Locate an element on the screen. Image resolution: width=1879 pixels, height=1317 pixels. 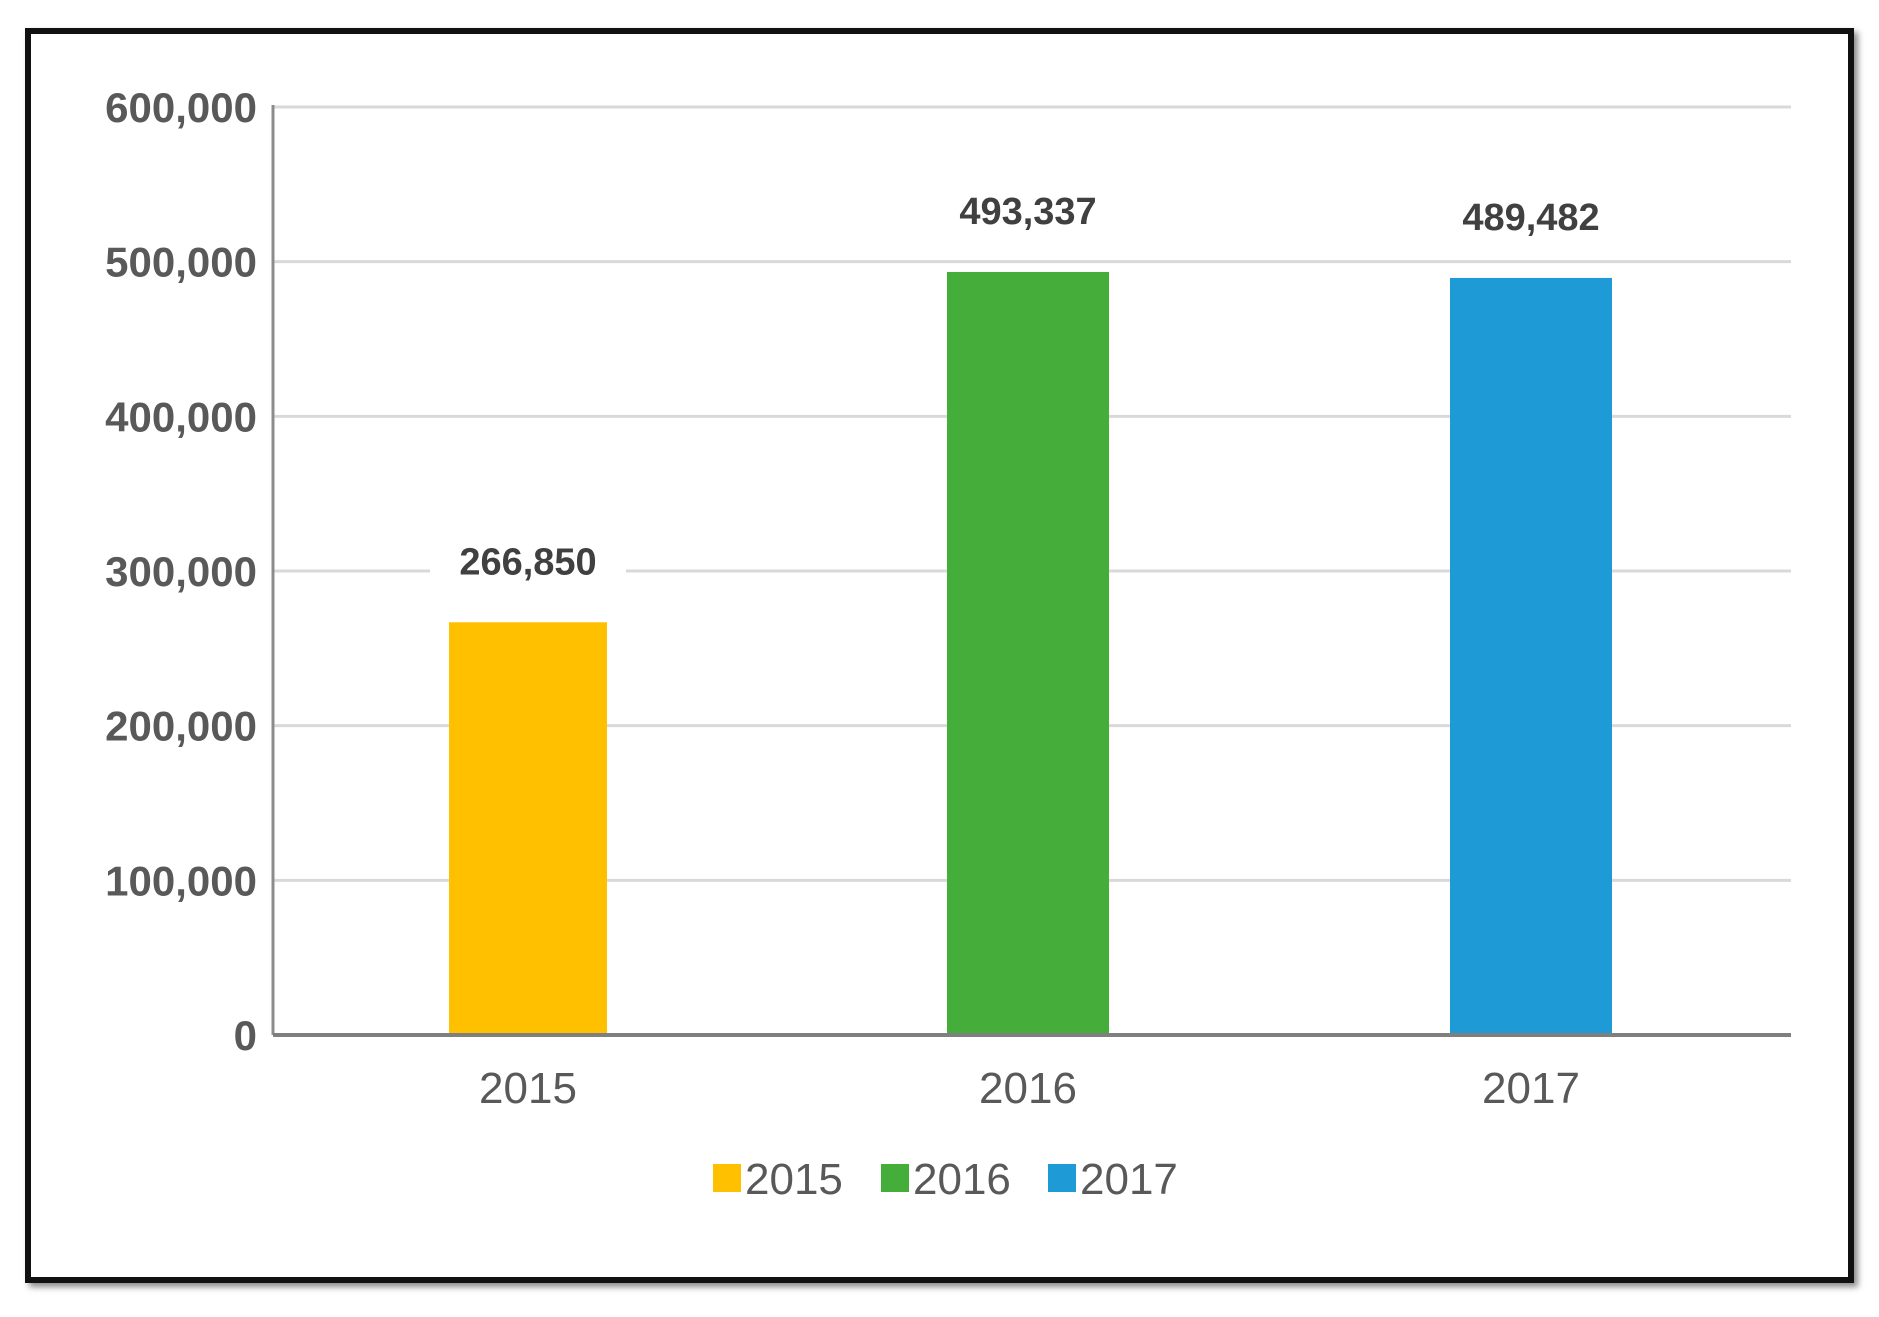
data-label-2015: 266,850 is located at coordinates (527, 562).